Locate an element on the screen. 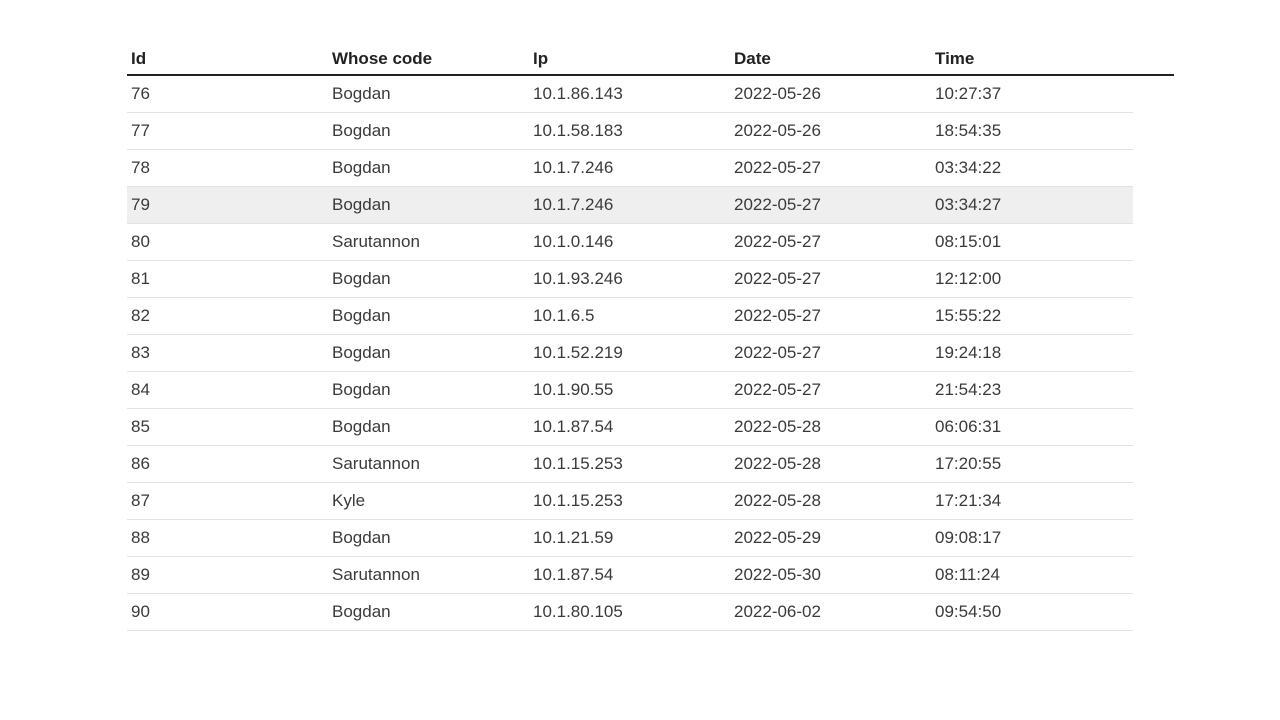 The height and width of the screenshot is (720, 1280). cell-date: 2022-05-29 is located at coordinates (777, 537).